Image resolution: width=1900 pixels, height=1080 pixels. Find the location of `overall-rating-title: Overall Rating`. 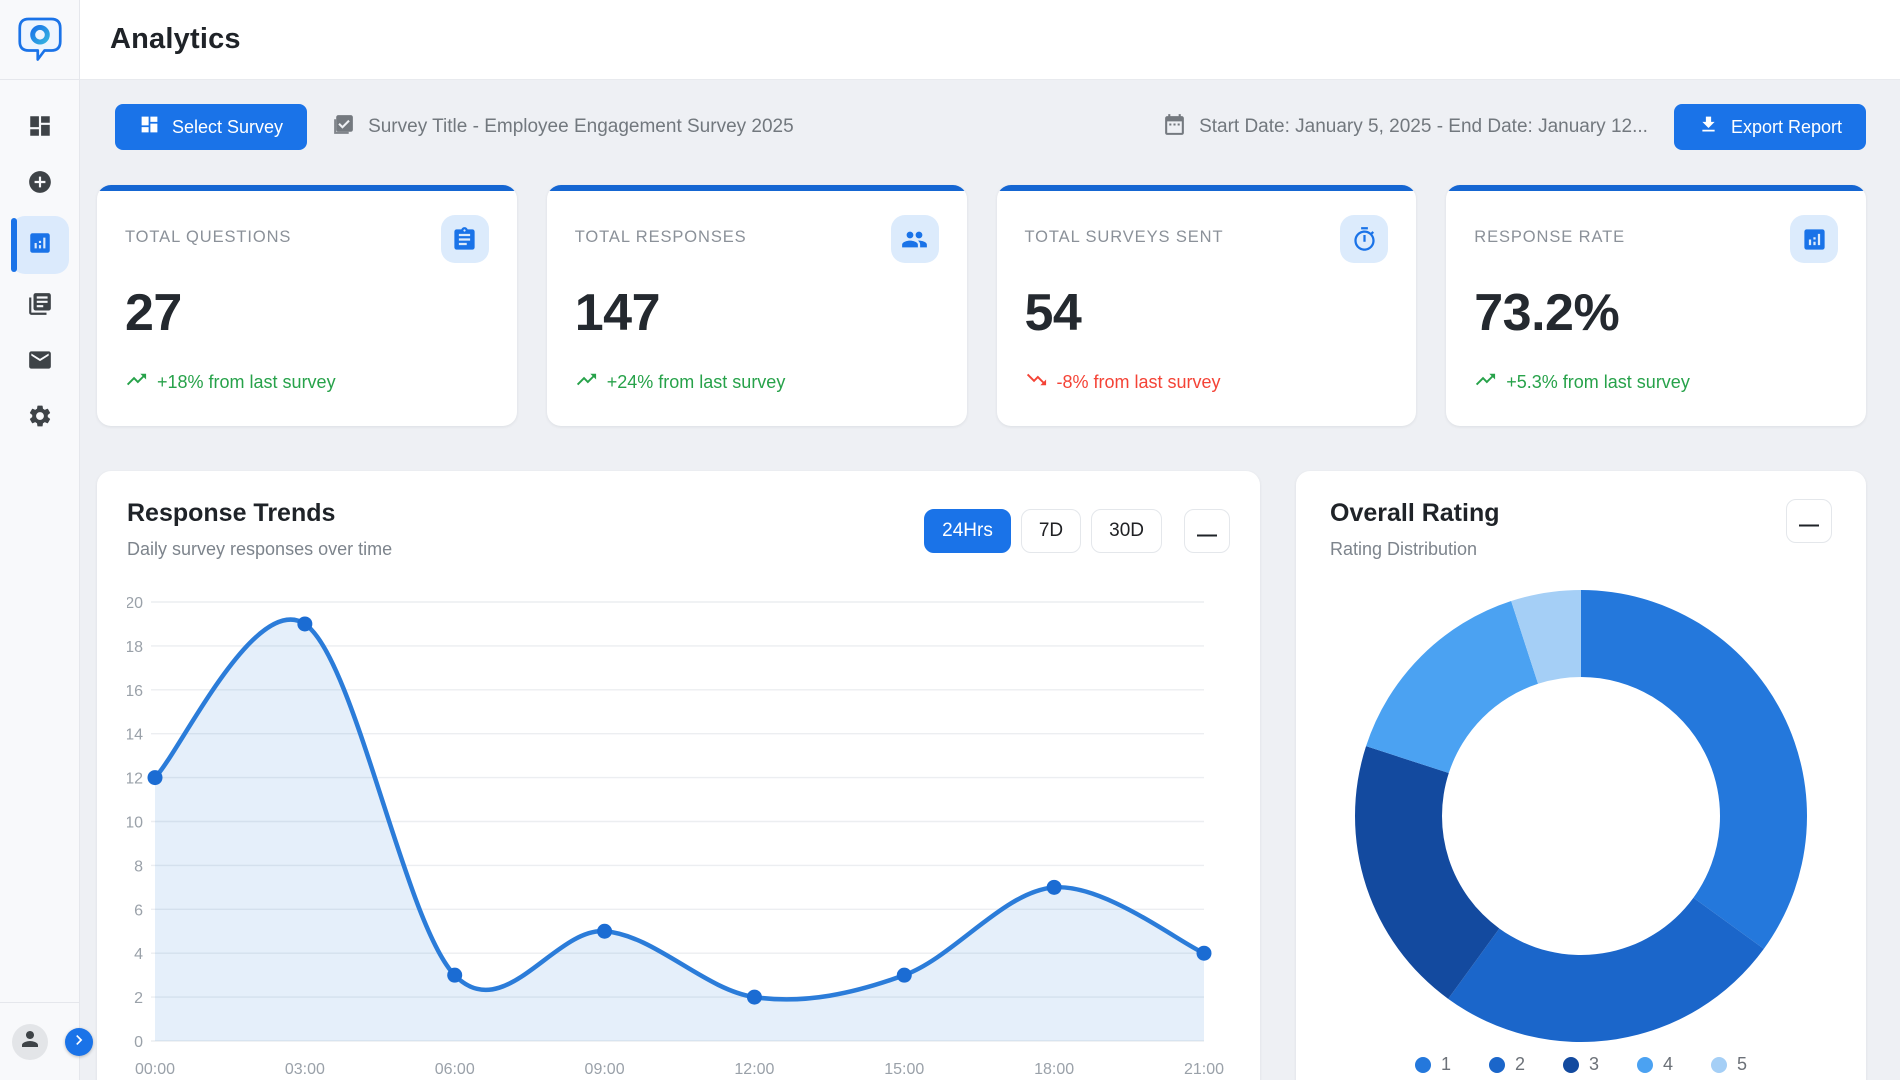

overall-rating-title: Overall Rating is located at coordinates (1415, 513).